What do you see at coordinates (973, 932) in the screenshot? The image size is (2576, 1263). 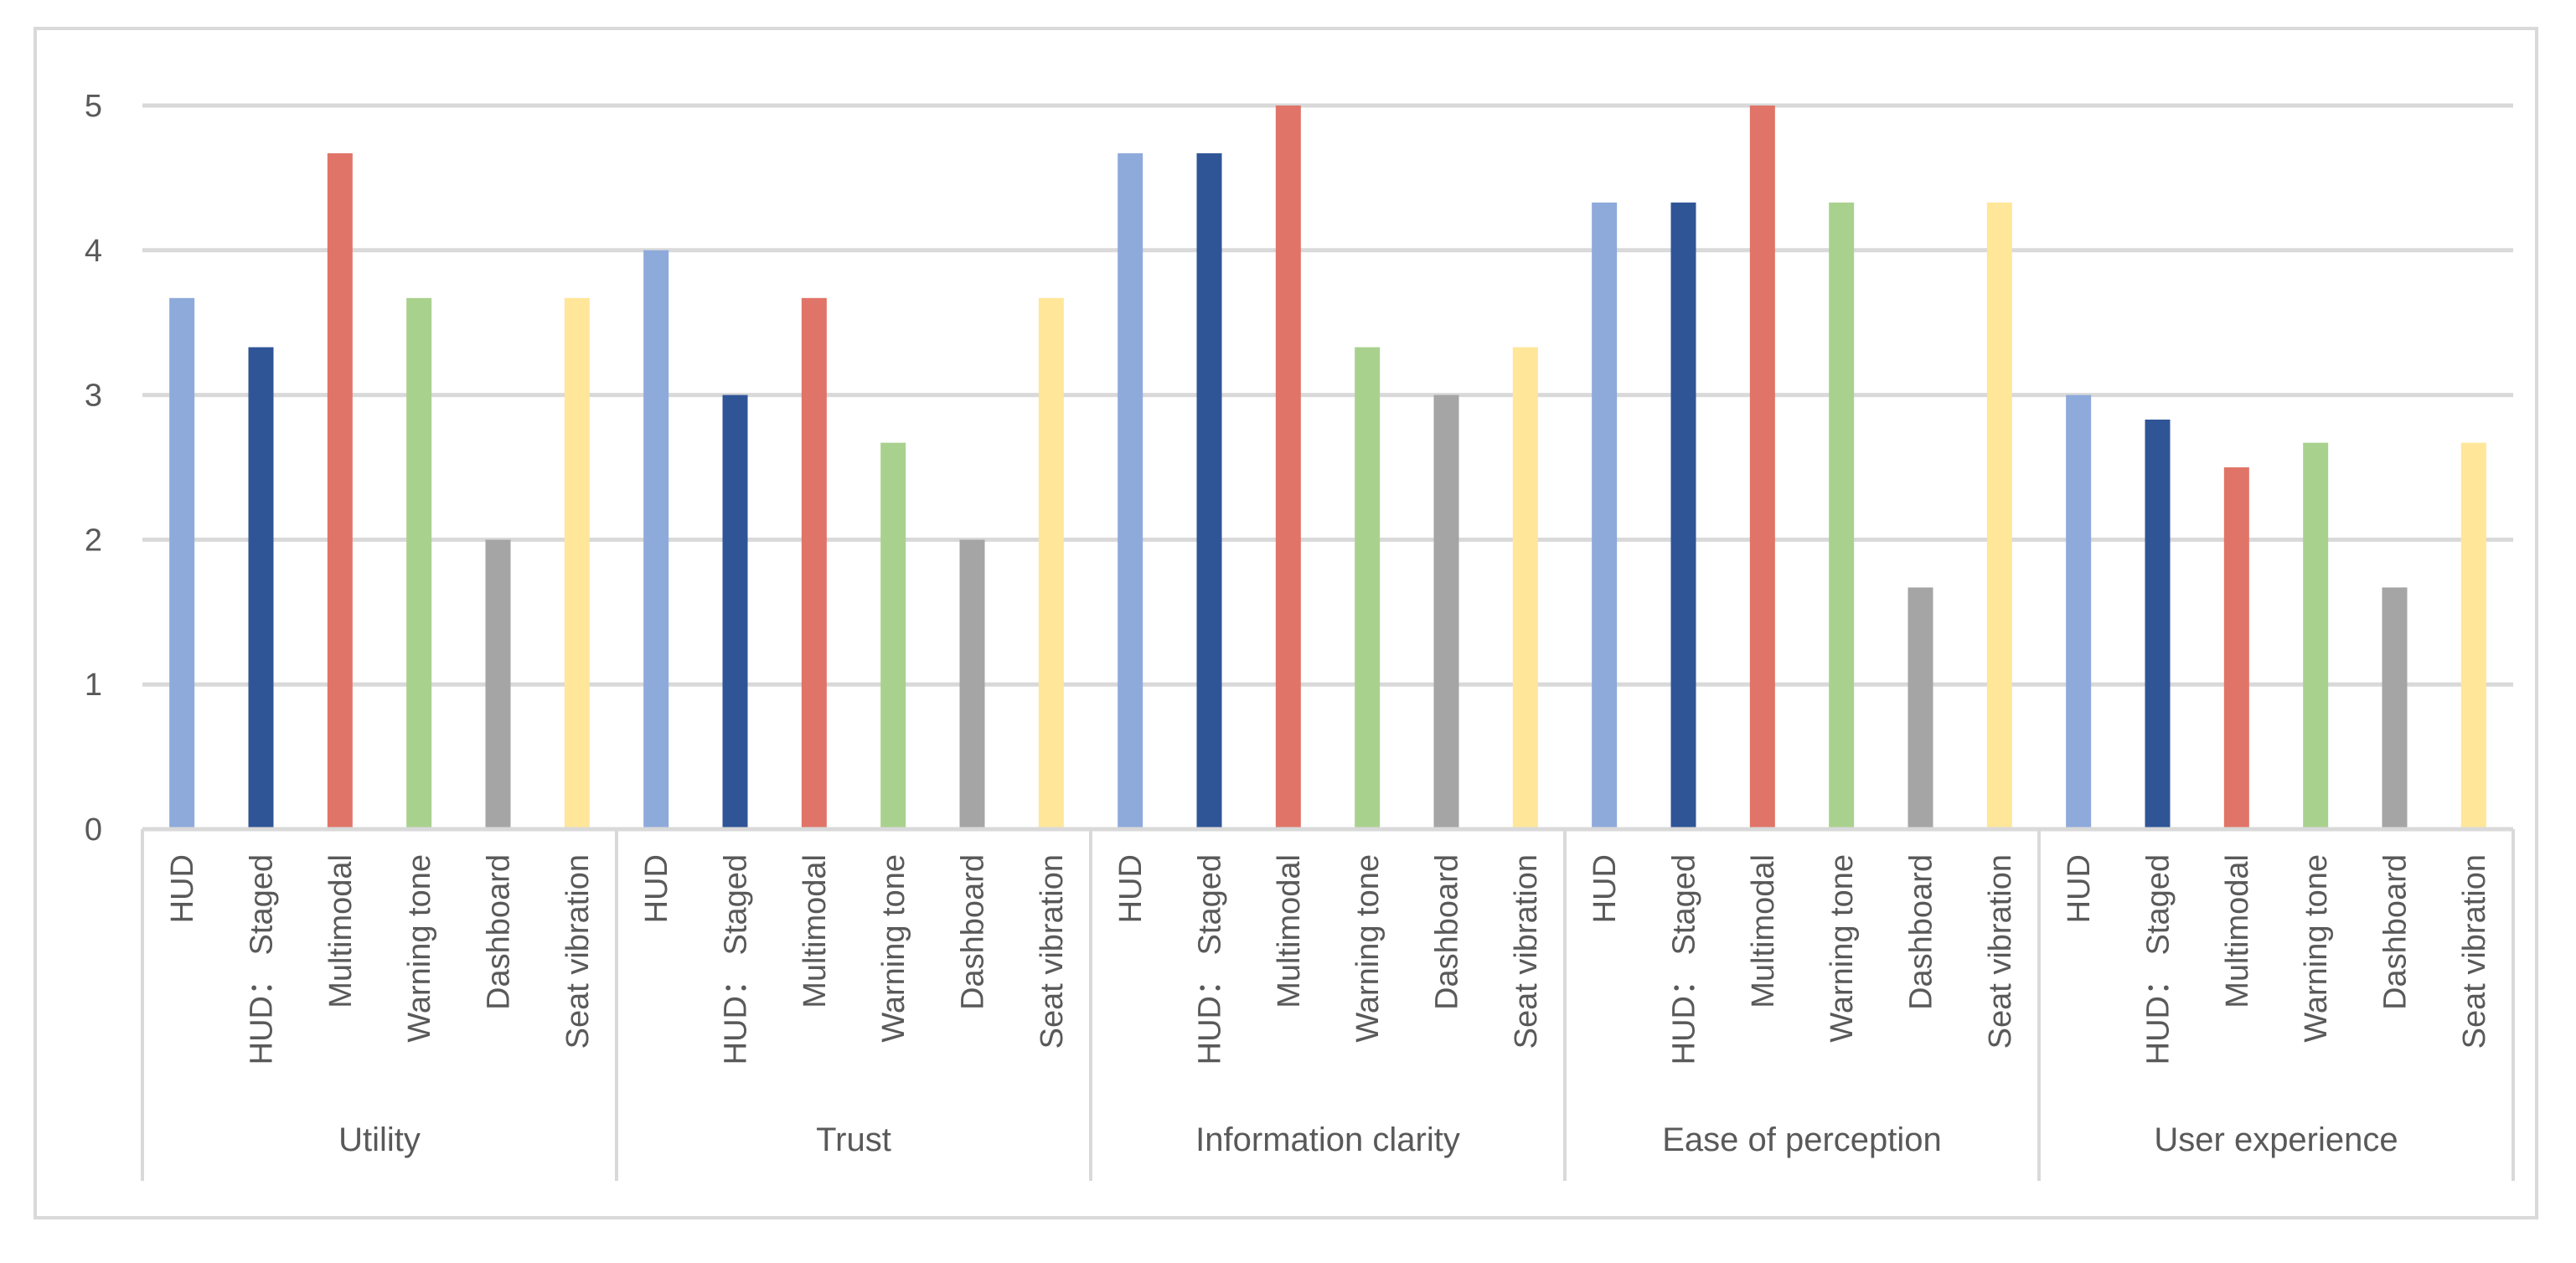 I see `category-label-trust-dashboard: Dashboard` at bounding box center [973, 932].